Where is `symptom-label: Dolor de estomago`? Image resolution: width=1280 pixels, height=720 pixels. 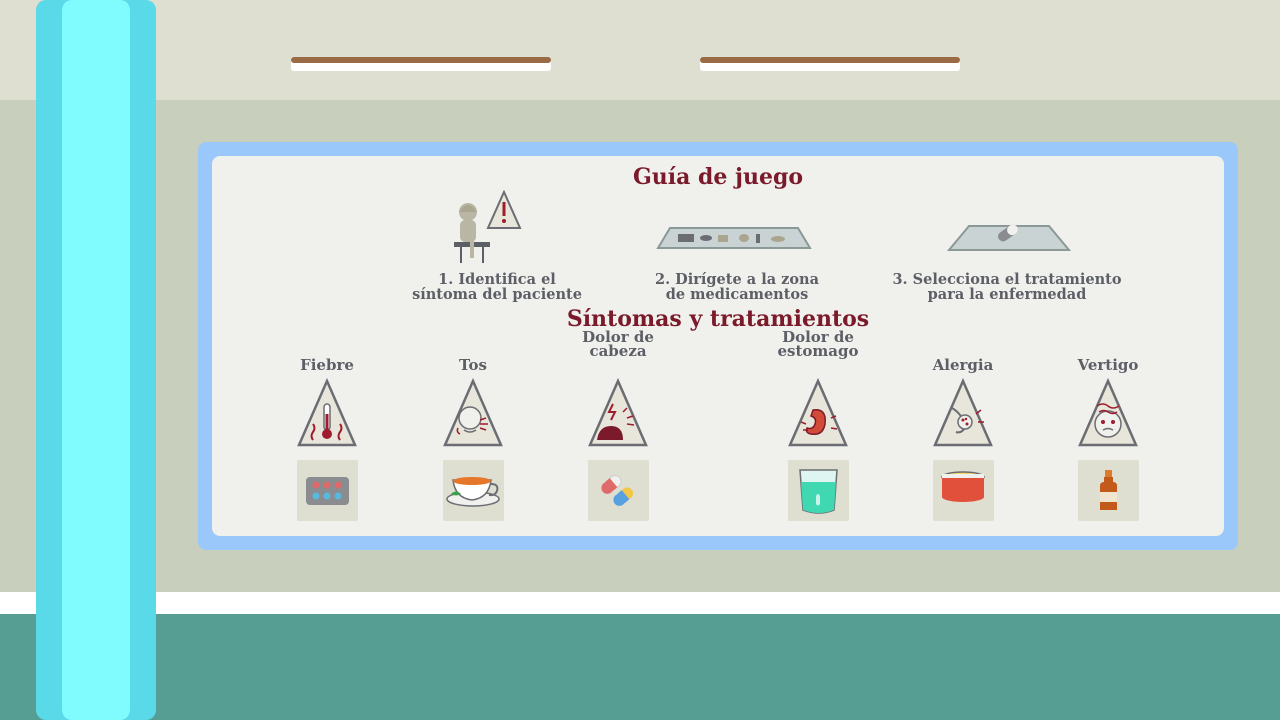 symptom-label: Dolor de estomago is located at coordinates (818, 344).